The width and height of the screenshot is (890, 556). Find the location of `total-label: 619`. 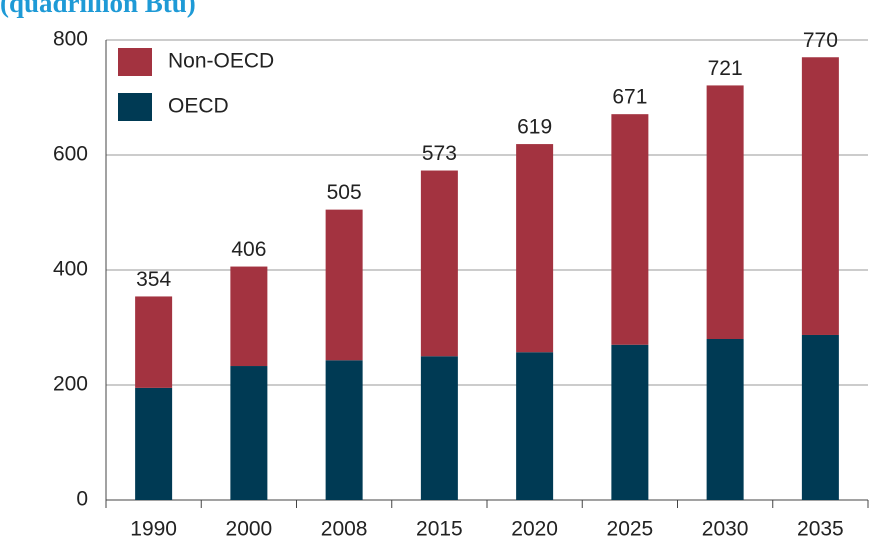

total-label: 619 is located at coordinates (534, 127).